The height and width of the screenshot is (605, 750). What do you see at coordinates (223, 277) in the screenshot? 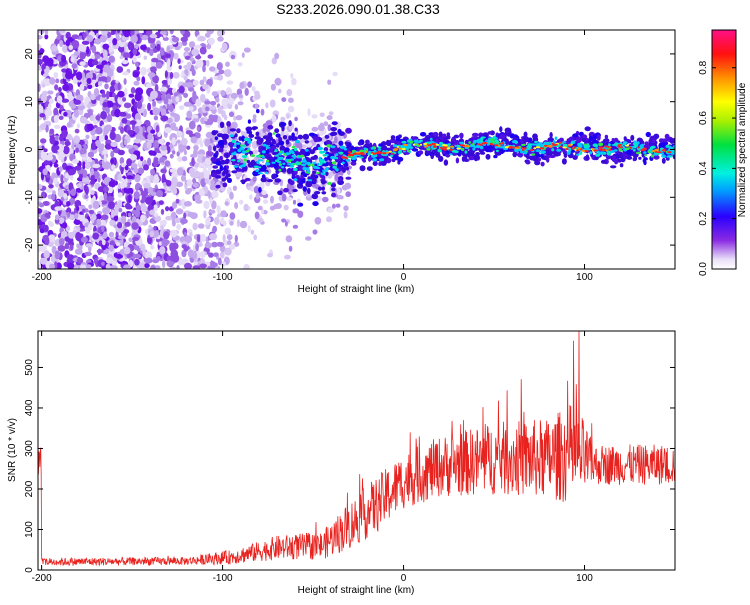
I see `x-tick-label: -100` at bounding box center [223, 277].